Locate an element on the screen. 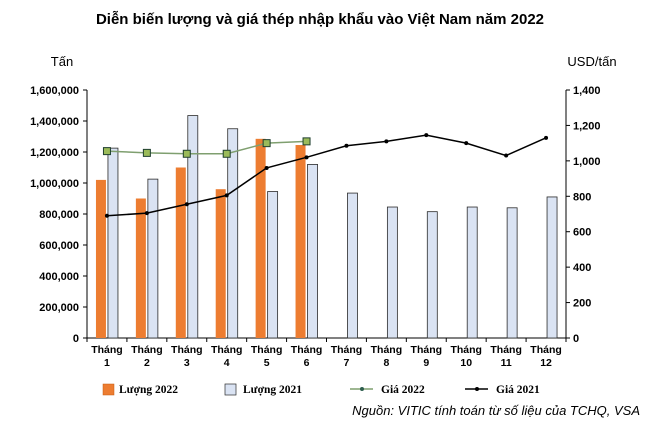  series-gia-2021-line is located at coordinates (326, 175).